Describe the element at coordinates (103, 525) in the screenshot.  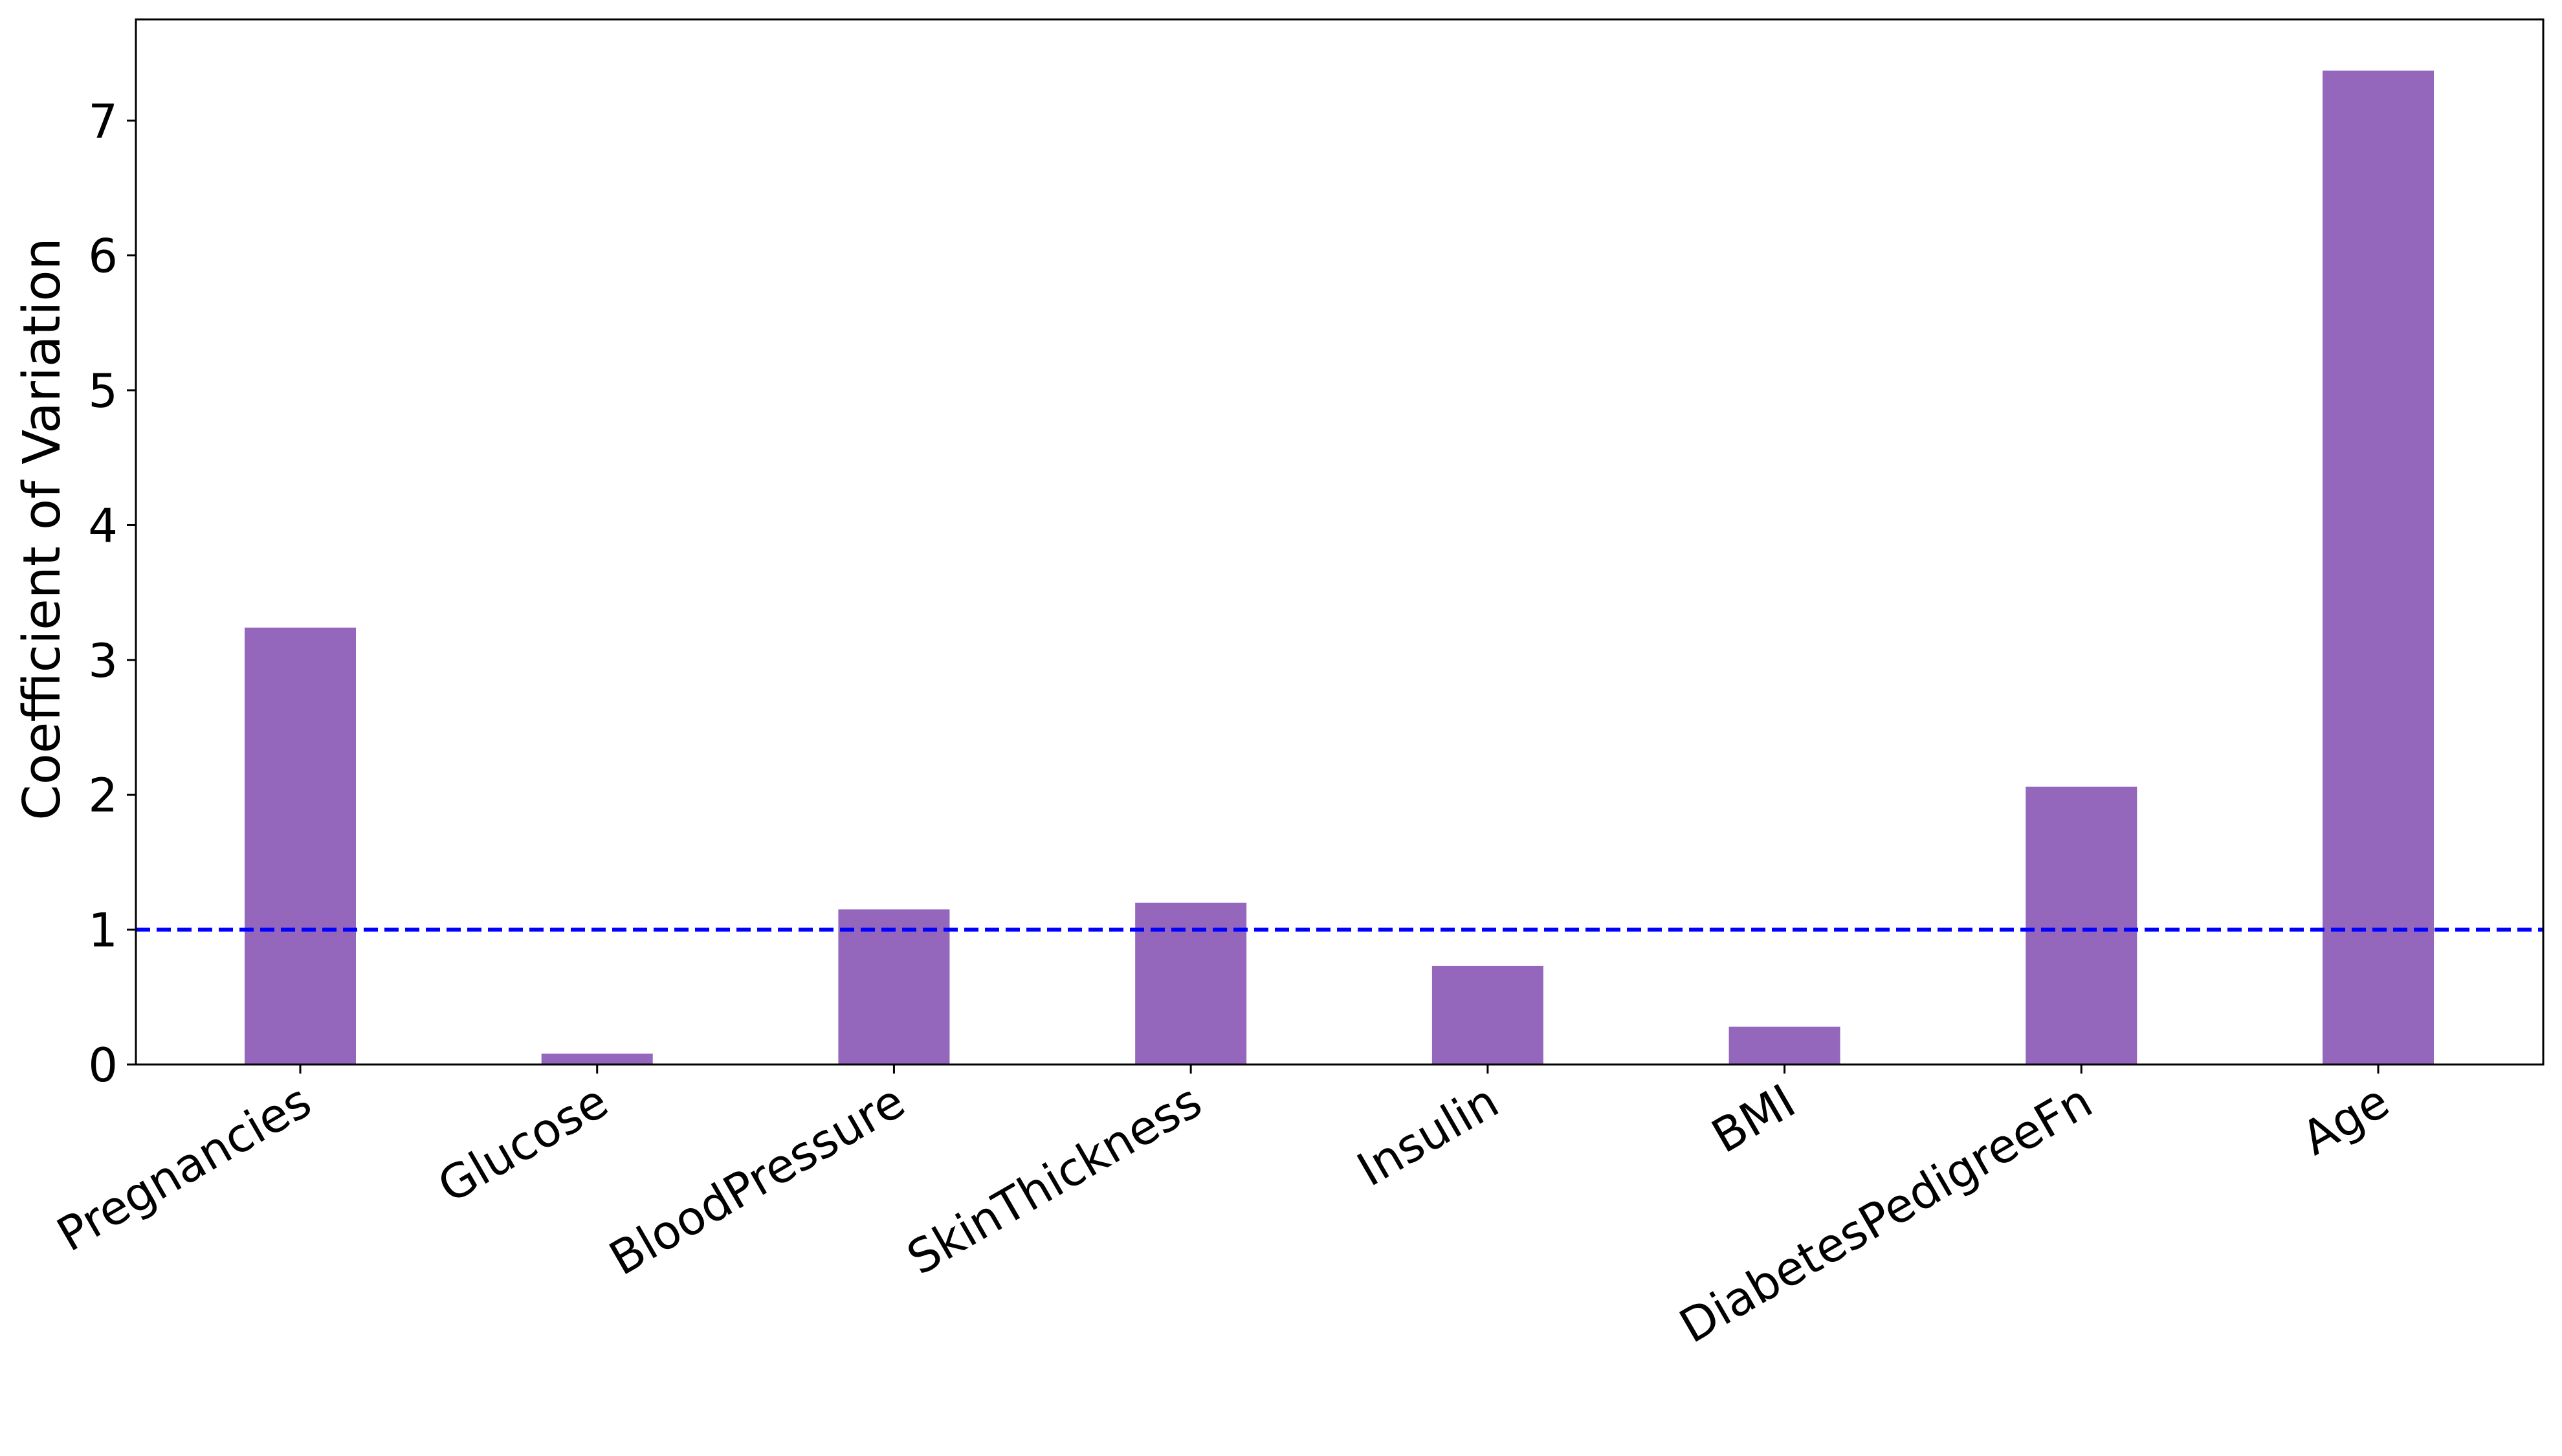
I see `y-tick-label: 4` at that location.